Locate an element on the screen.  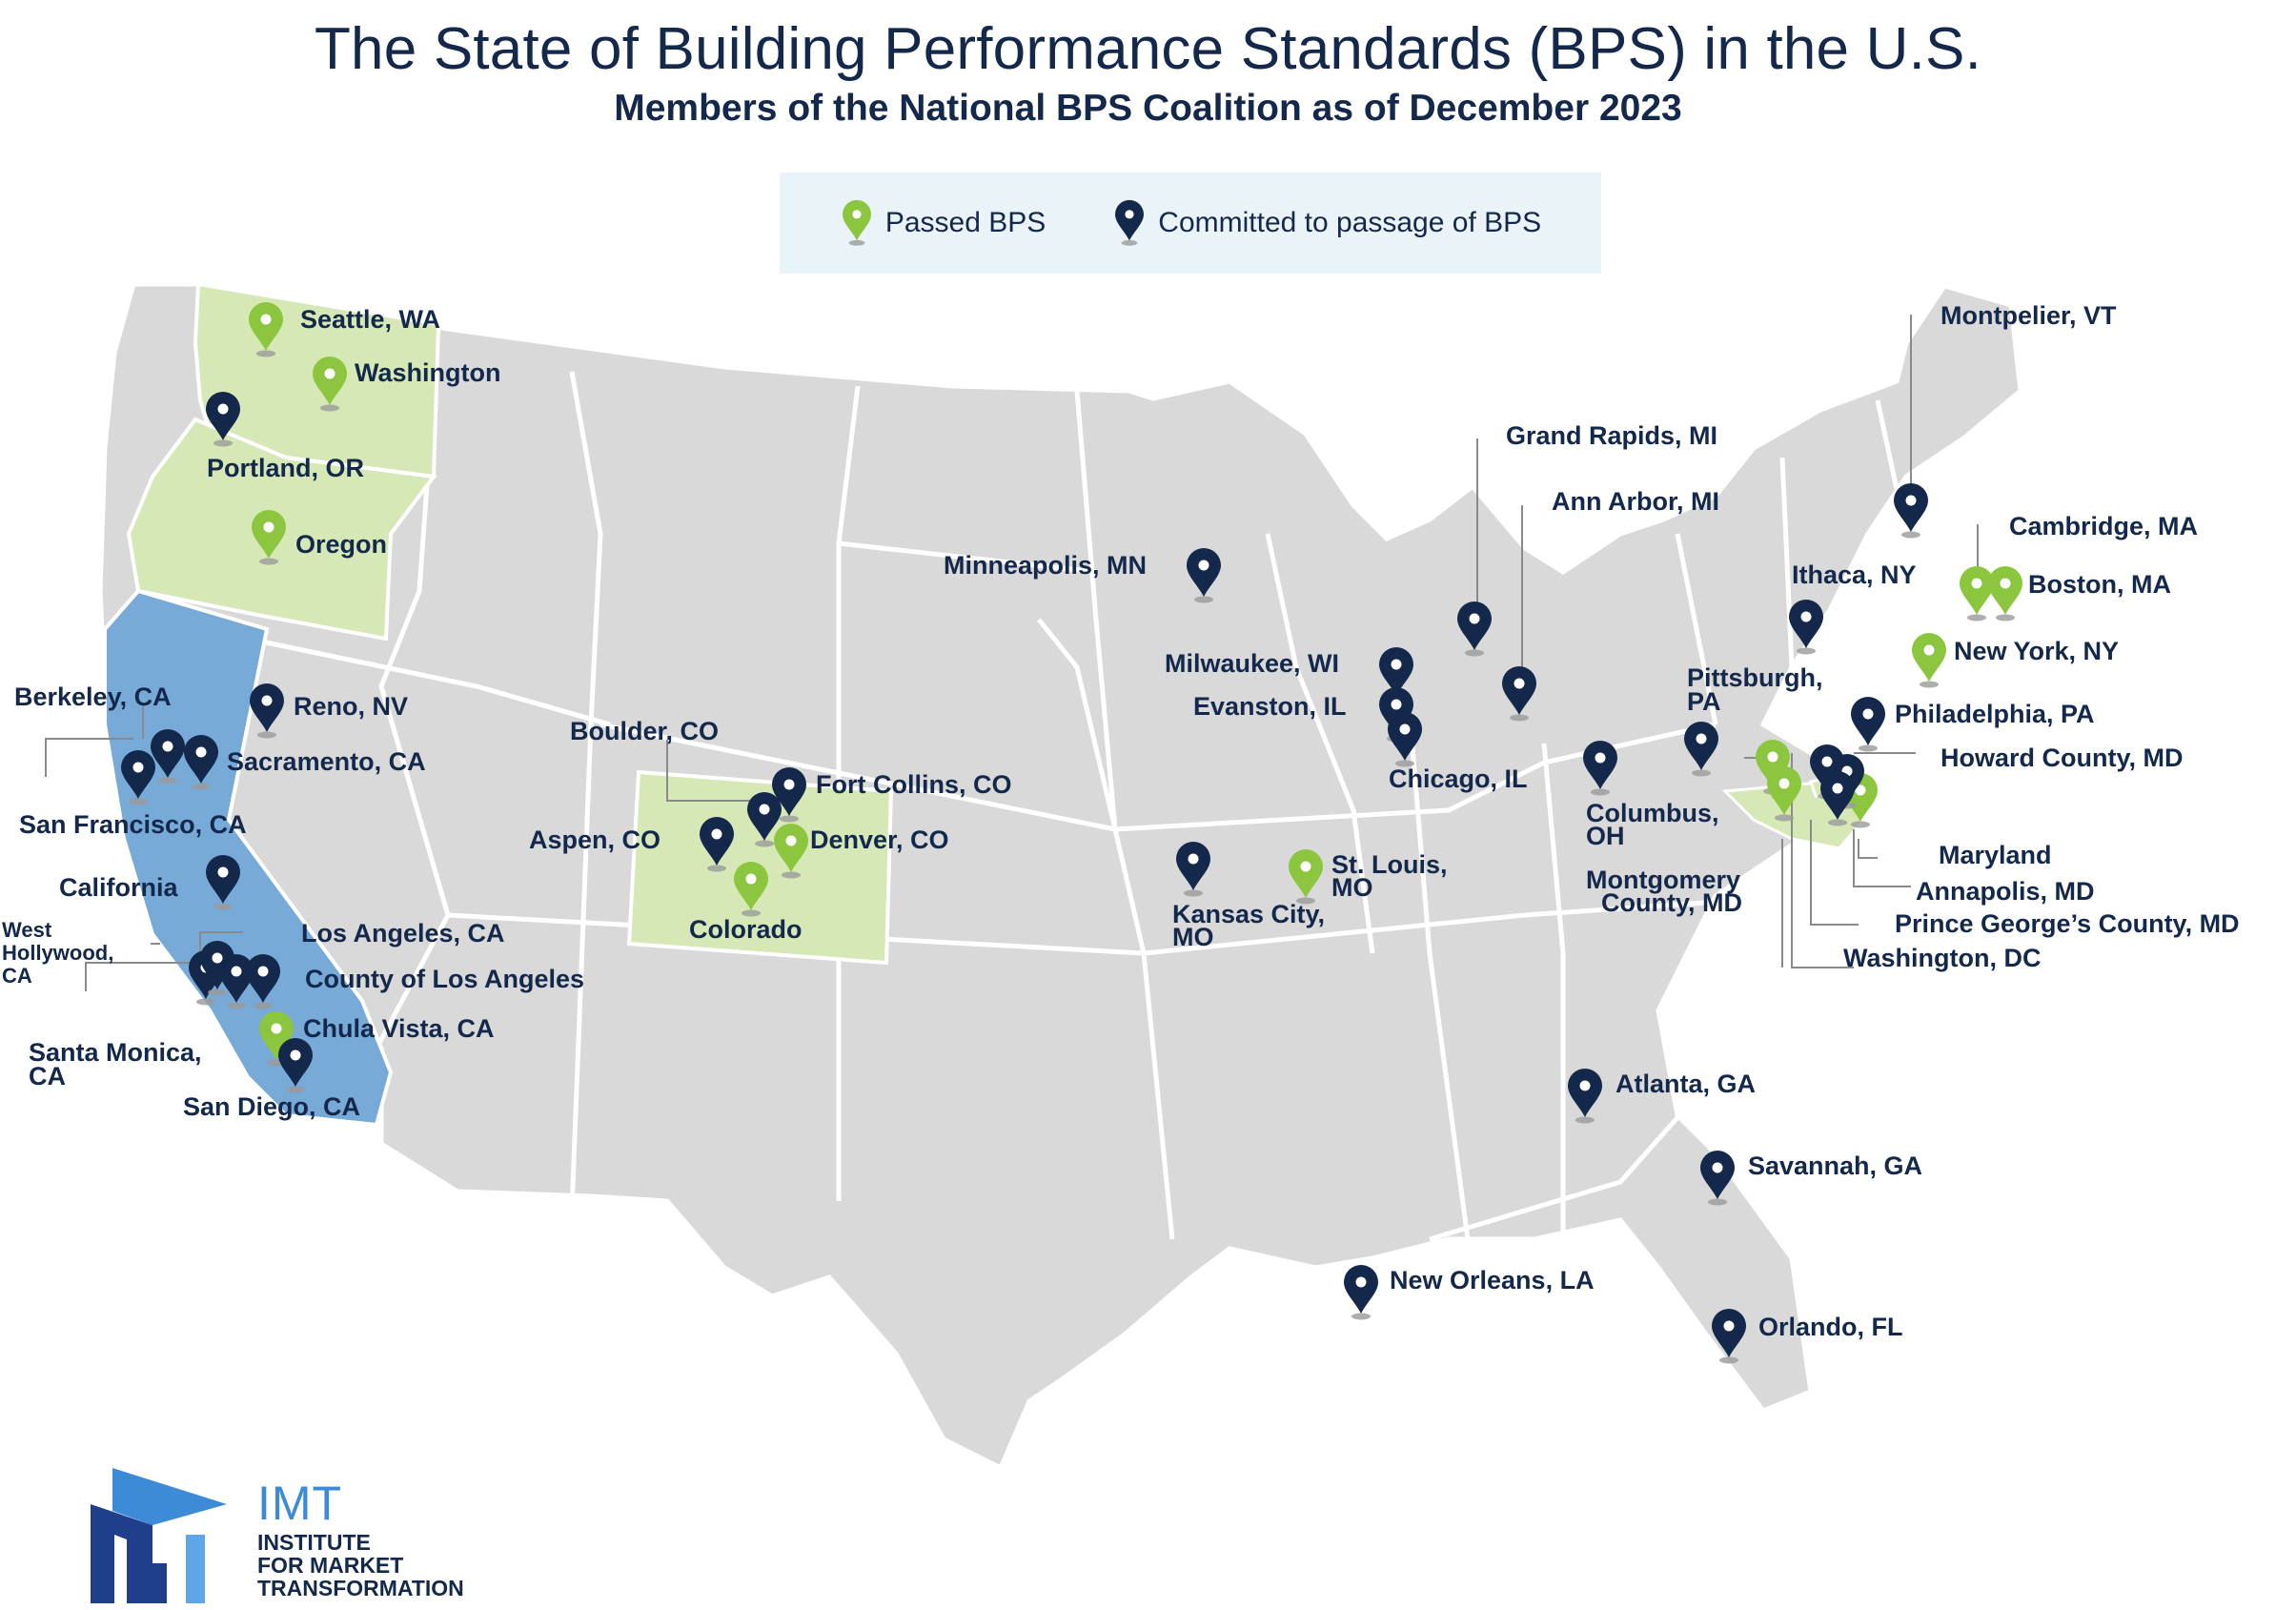
label-montgomery-2: County, MD is located at coordinates (1671, 902).